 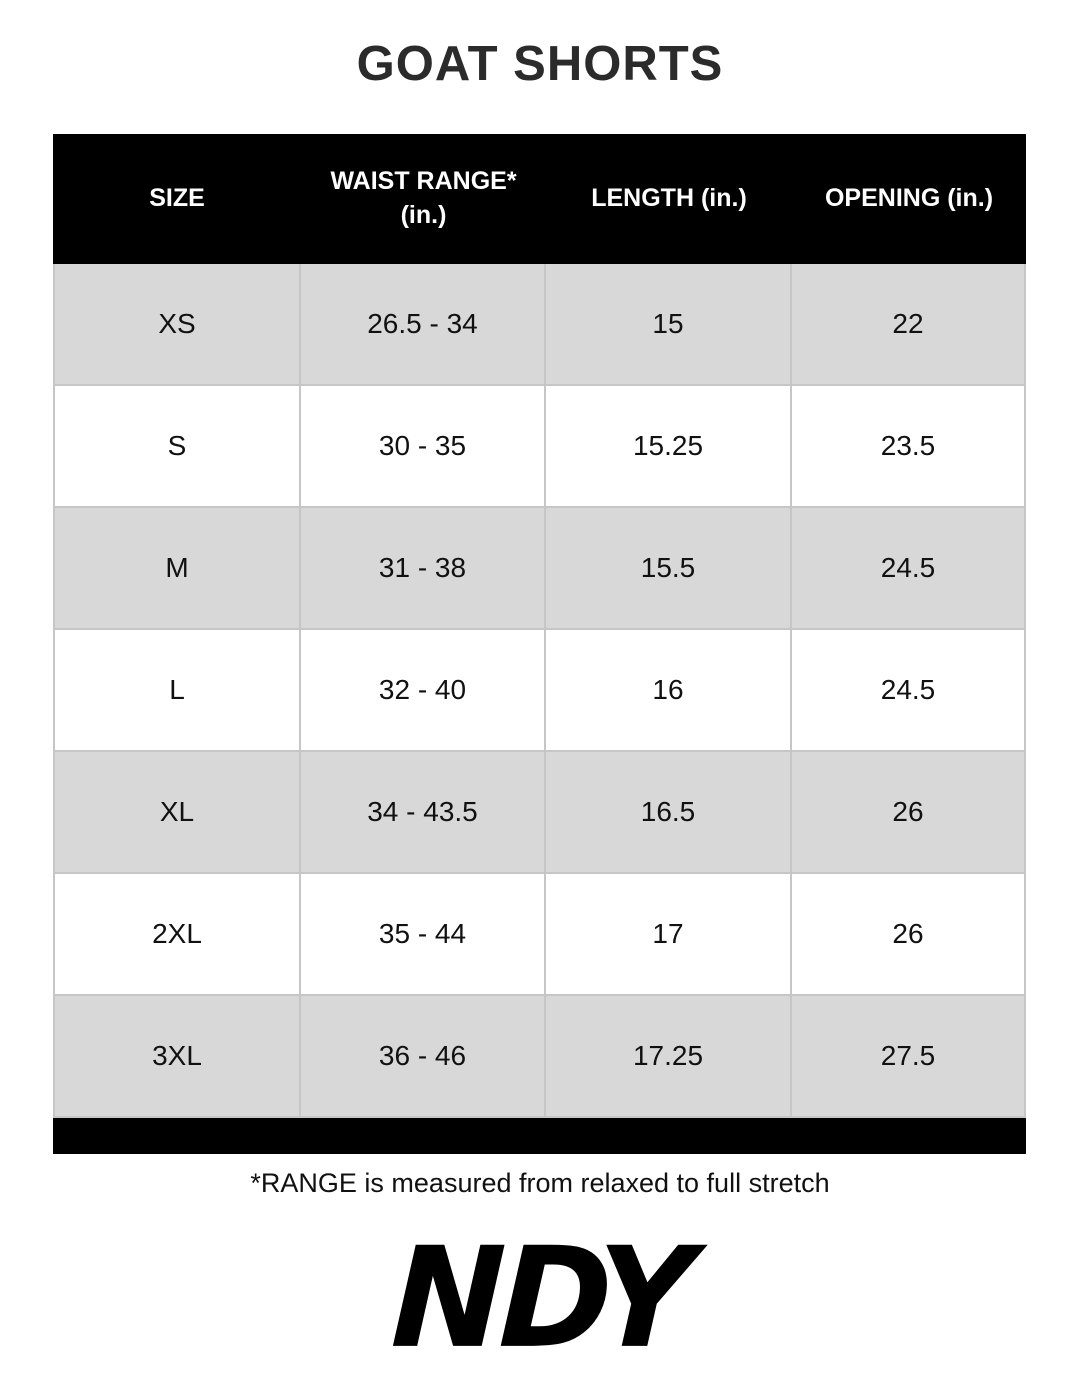 What do you see at coordinates (423, 934) in the screenshot?
I see `cell-waist: 35 - 44` at bounding box center [423, 934].